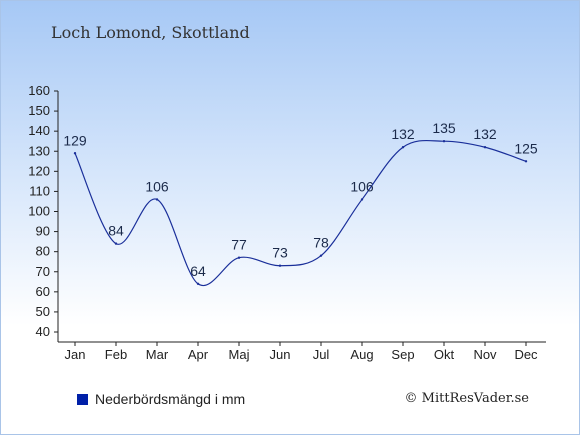  What do you see at coordinates (361, 354) in the screenshot?
I see `x-tick-label: Aug` at bounding box center [361, 354].